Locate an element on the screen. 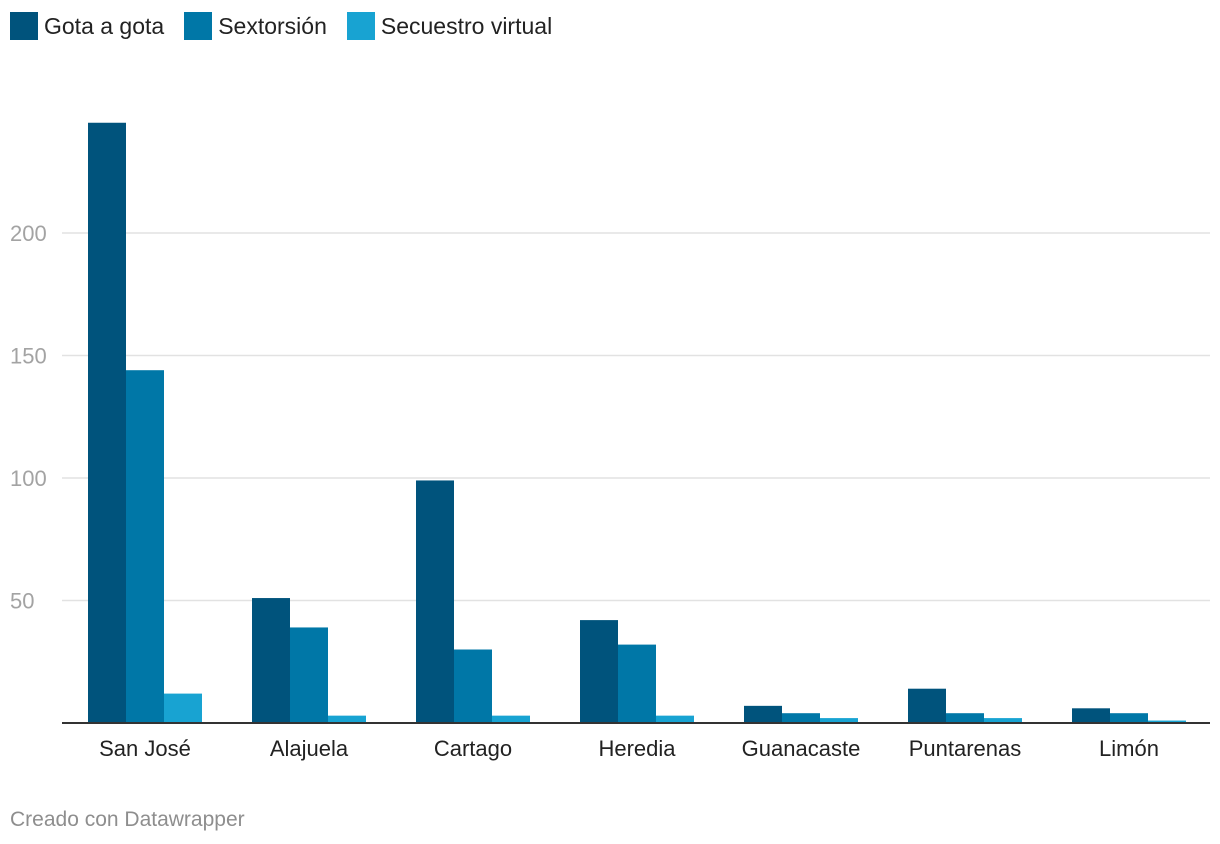 This screenshot has height=844, width=1220. x-tick-label: Guanacaste is located at coordinates (801, 748).